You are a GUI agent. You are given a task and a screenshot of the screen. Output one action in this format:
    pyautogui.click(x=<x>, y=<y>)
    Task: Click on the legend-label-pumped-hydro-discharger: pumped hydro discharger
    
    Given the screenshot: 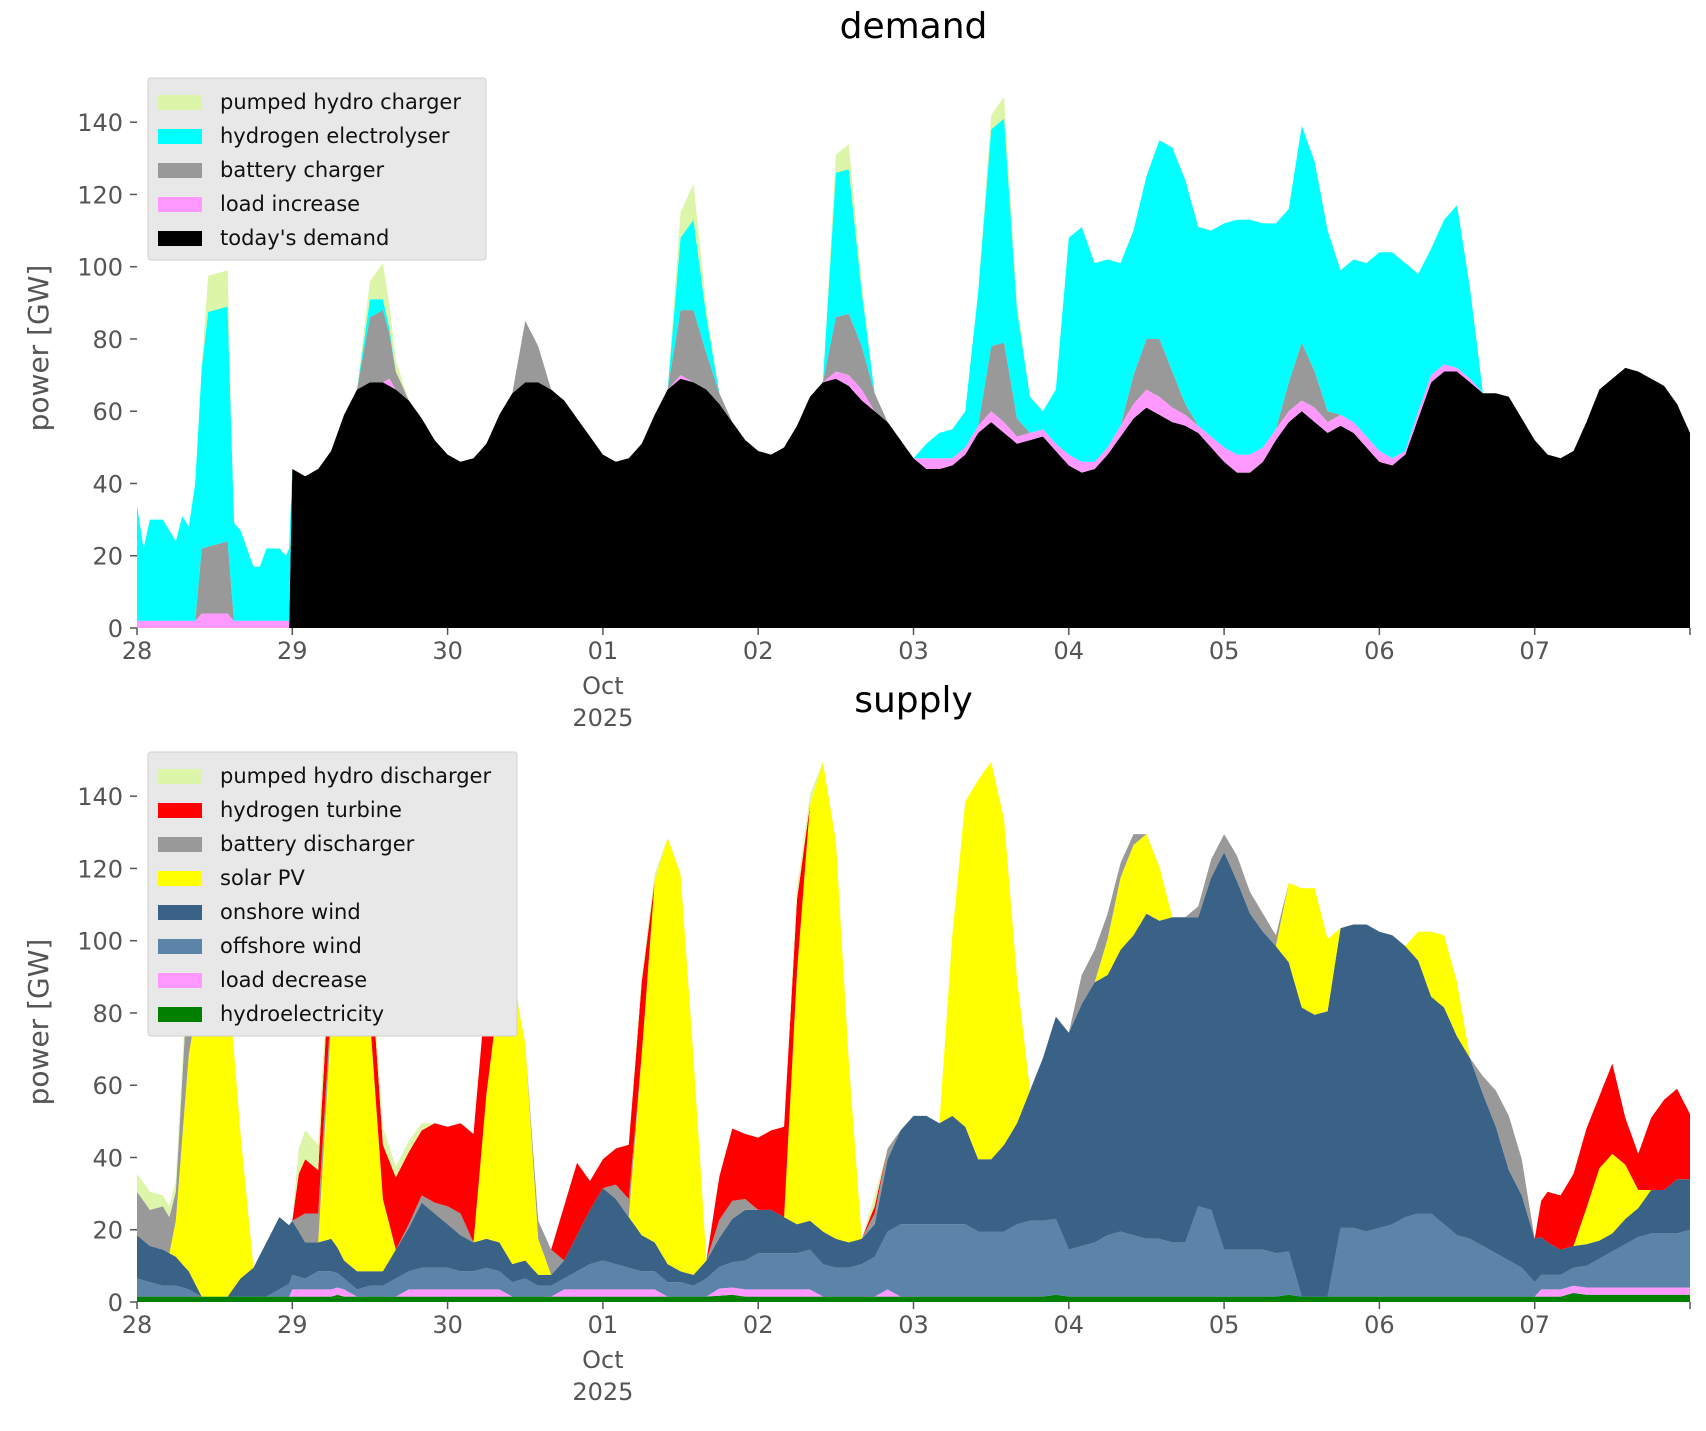 What is the action you would take?
    pyautogui.click(x=355, y=776)
    